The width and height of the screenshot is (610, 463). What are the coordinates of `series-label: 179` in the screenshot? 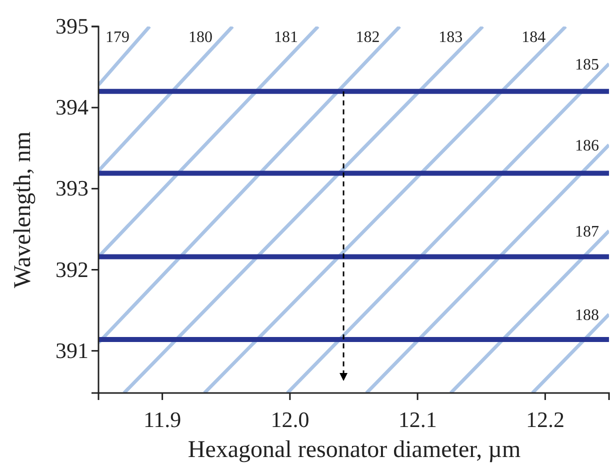 It's located at (118, 37).